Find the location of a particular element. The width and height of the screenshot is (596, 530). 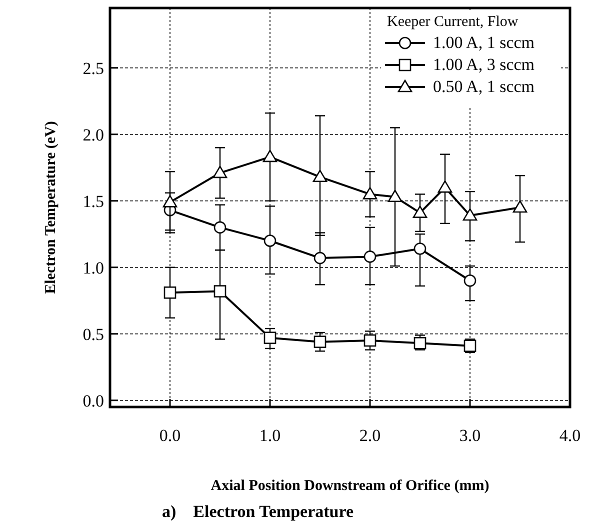

legend-label: 0.50 A, 1 sccm is located at coordinates (484, 86).